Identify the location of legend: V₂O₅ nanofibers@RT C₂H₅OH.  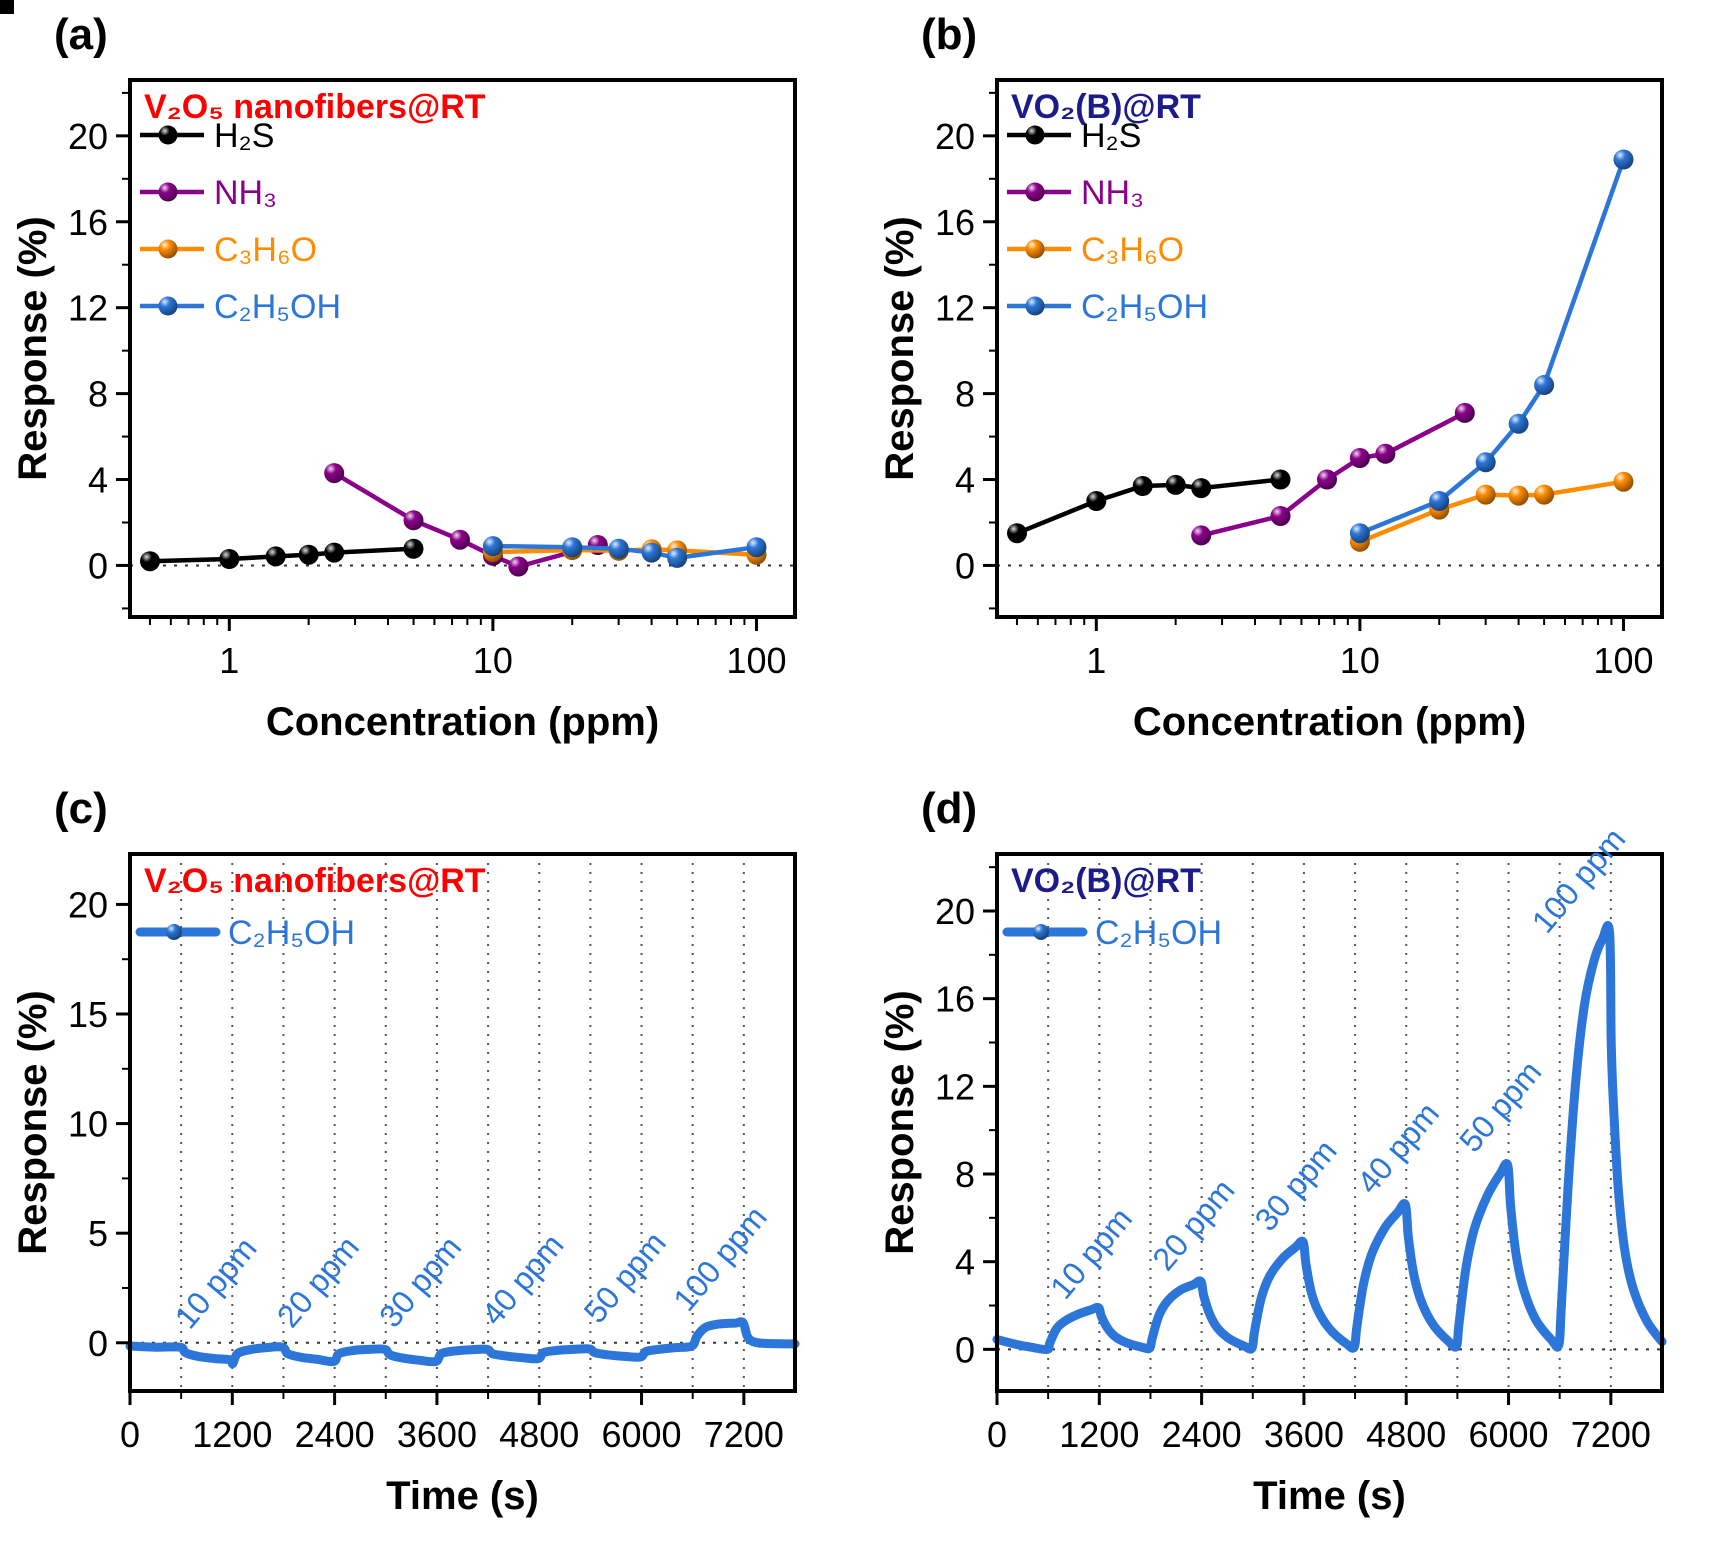
(310, 907).